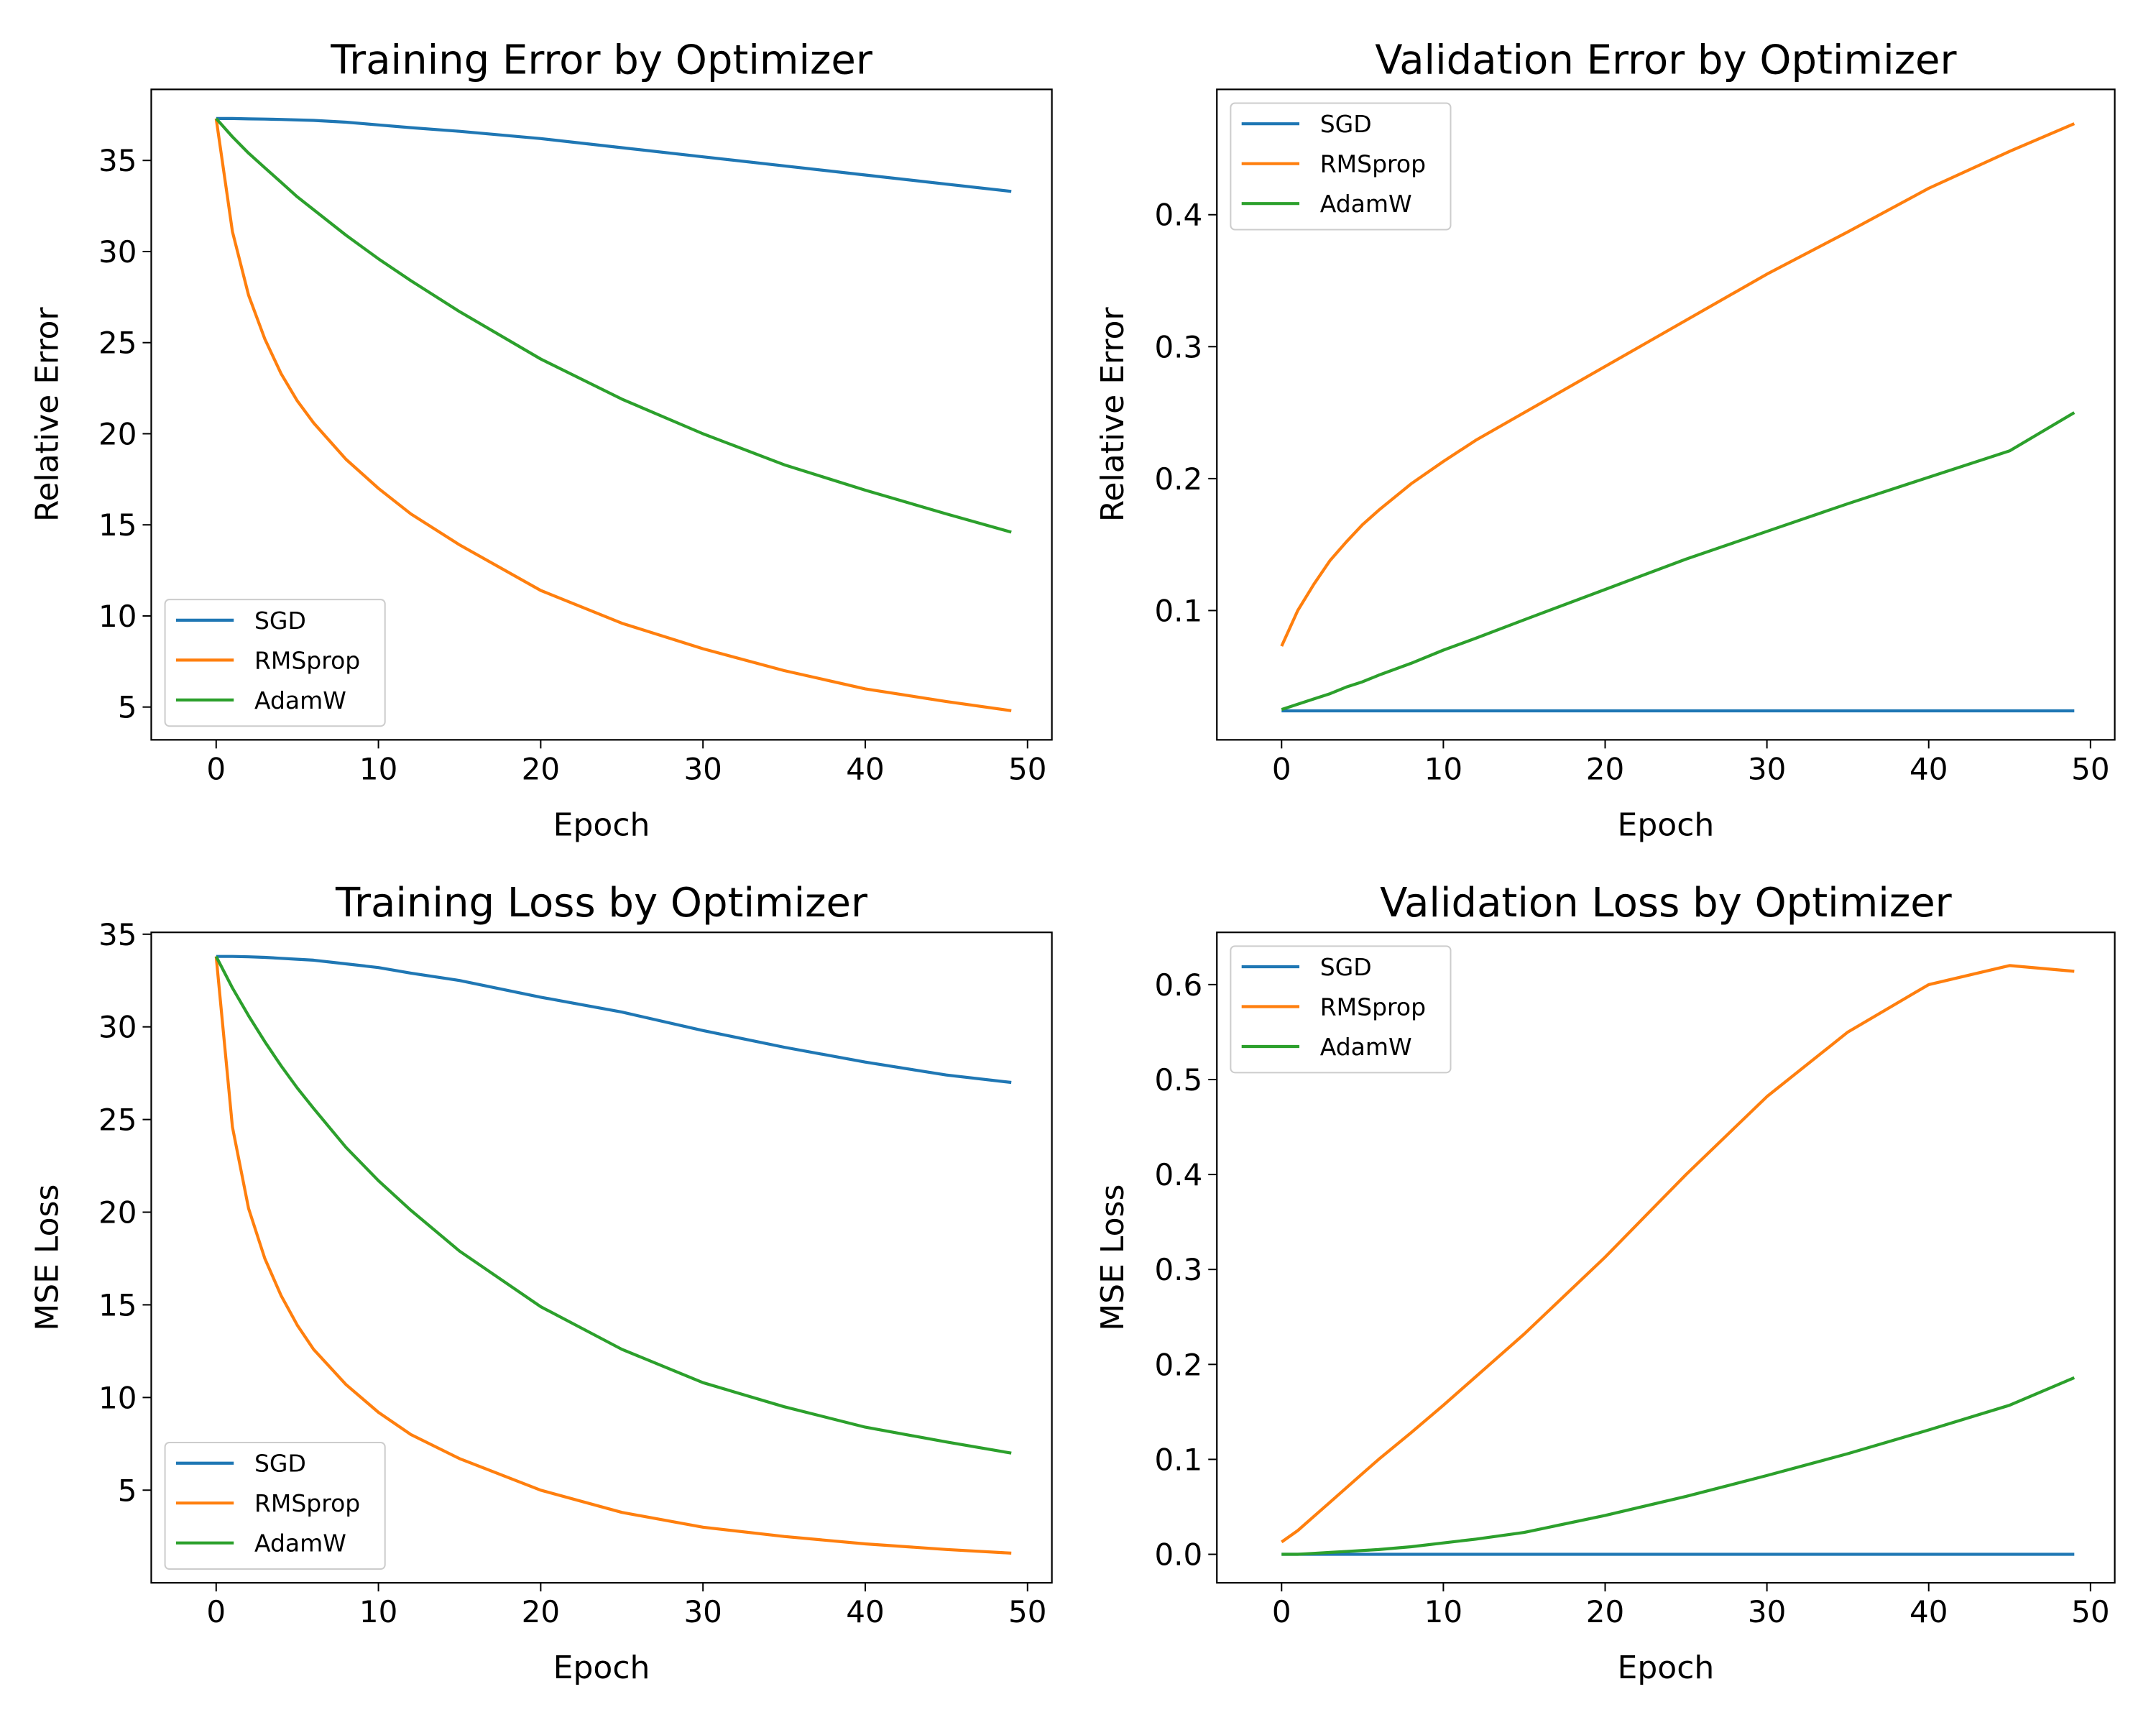  I want to click on y-tick-label: 0.5, so click(1178, 1080).